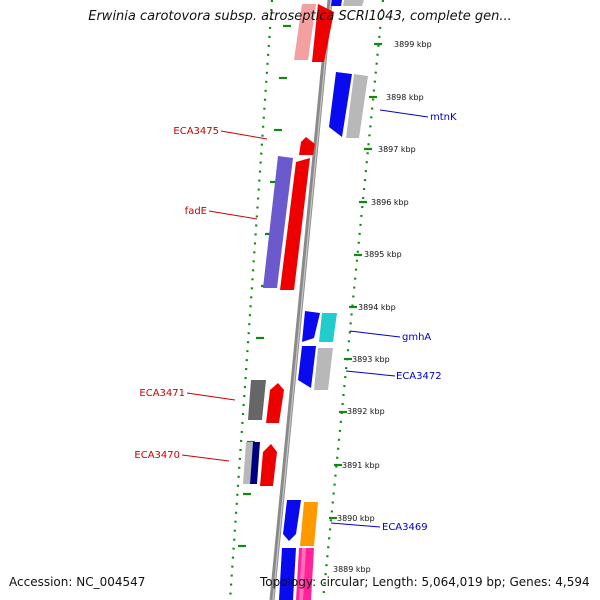 The height and width of the screenshot is (600, 600). What do you see at coordinates (355, 281) in the screenshot?
I see `right-tick-marks` at bounding box center [355, 281].